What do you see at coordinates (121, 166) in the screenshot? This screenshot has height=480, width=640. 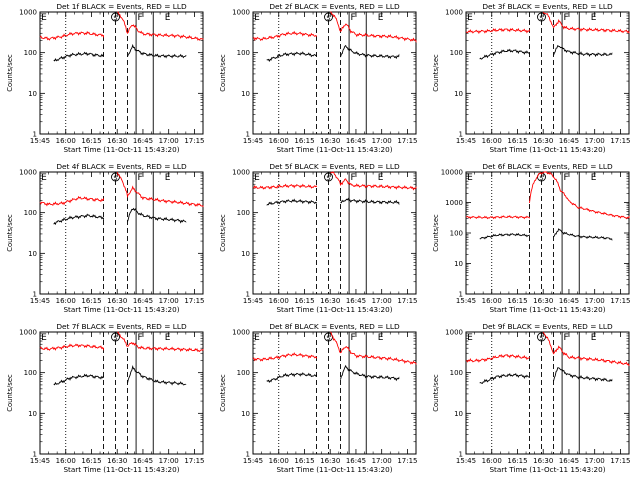 I see `chart-title: Det 4f BLACK = Events, RED = LLD` at bounding box center [121, 166].